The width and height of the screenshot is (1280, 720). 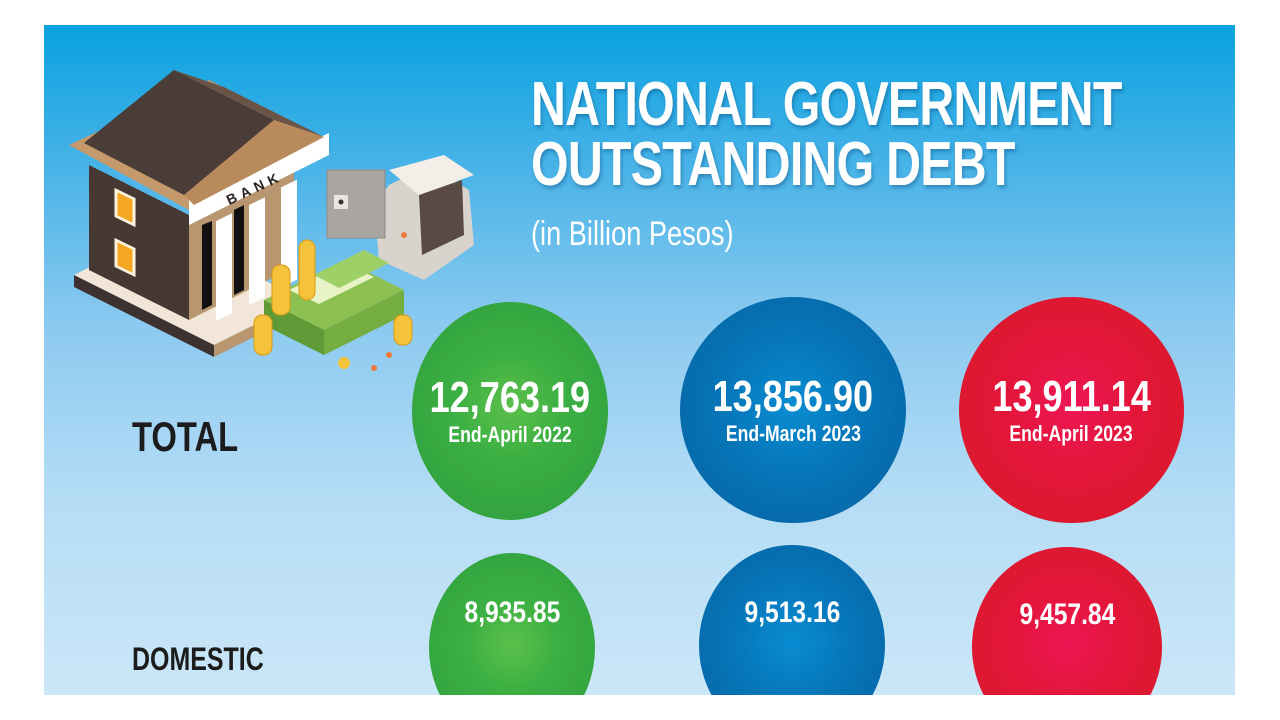 I want to click on total-bubble-march-2023: 13,856.90 End-March 2023, so click(x=793, y=410).